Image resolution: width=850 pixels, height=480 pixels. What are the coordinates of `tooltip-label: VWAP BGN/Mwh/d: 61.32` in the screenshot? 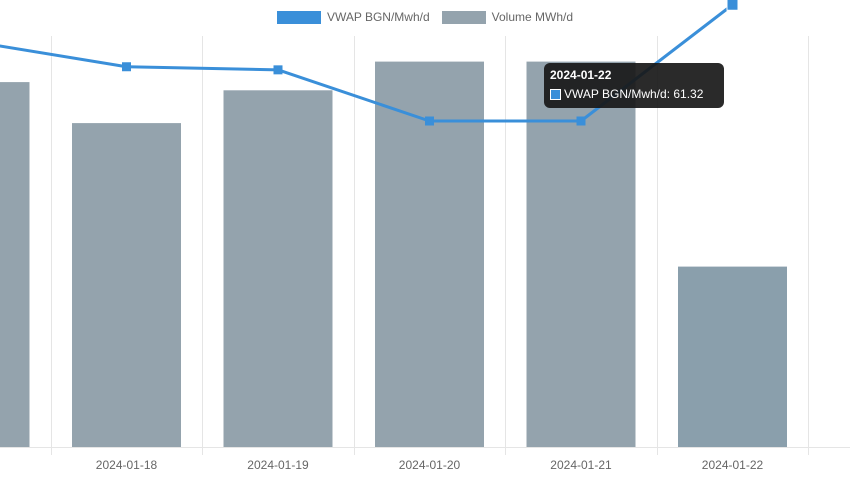 It's located at (634, 94).